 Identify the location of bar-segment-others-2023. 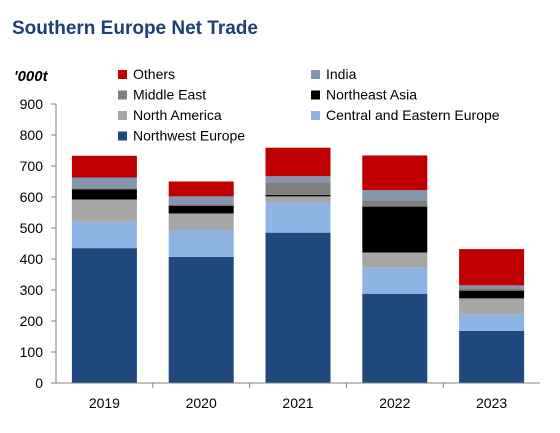
(492, 267).